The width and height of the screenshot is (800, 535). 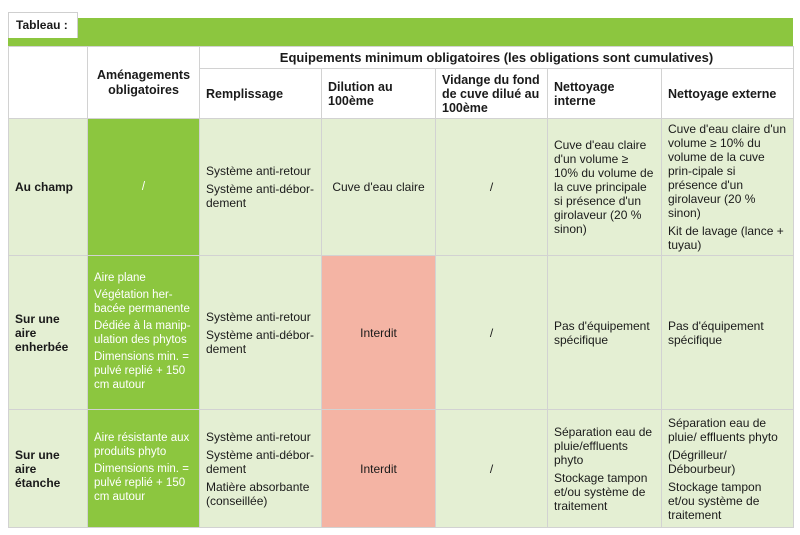 What do you see at coordinates (48, 187) in the screenshot?
I see `row-label: Au champ` at bounding box center [48, 187].